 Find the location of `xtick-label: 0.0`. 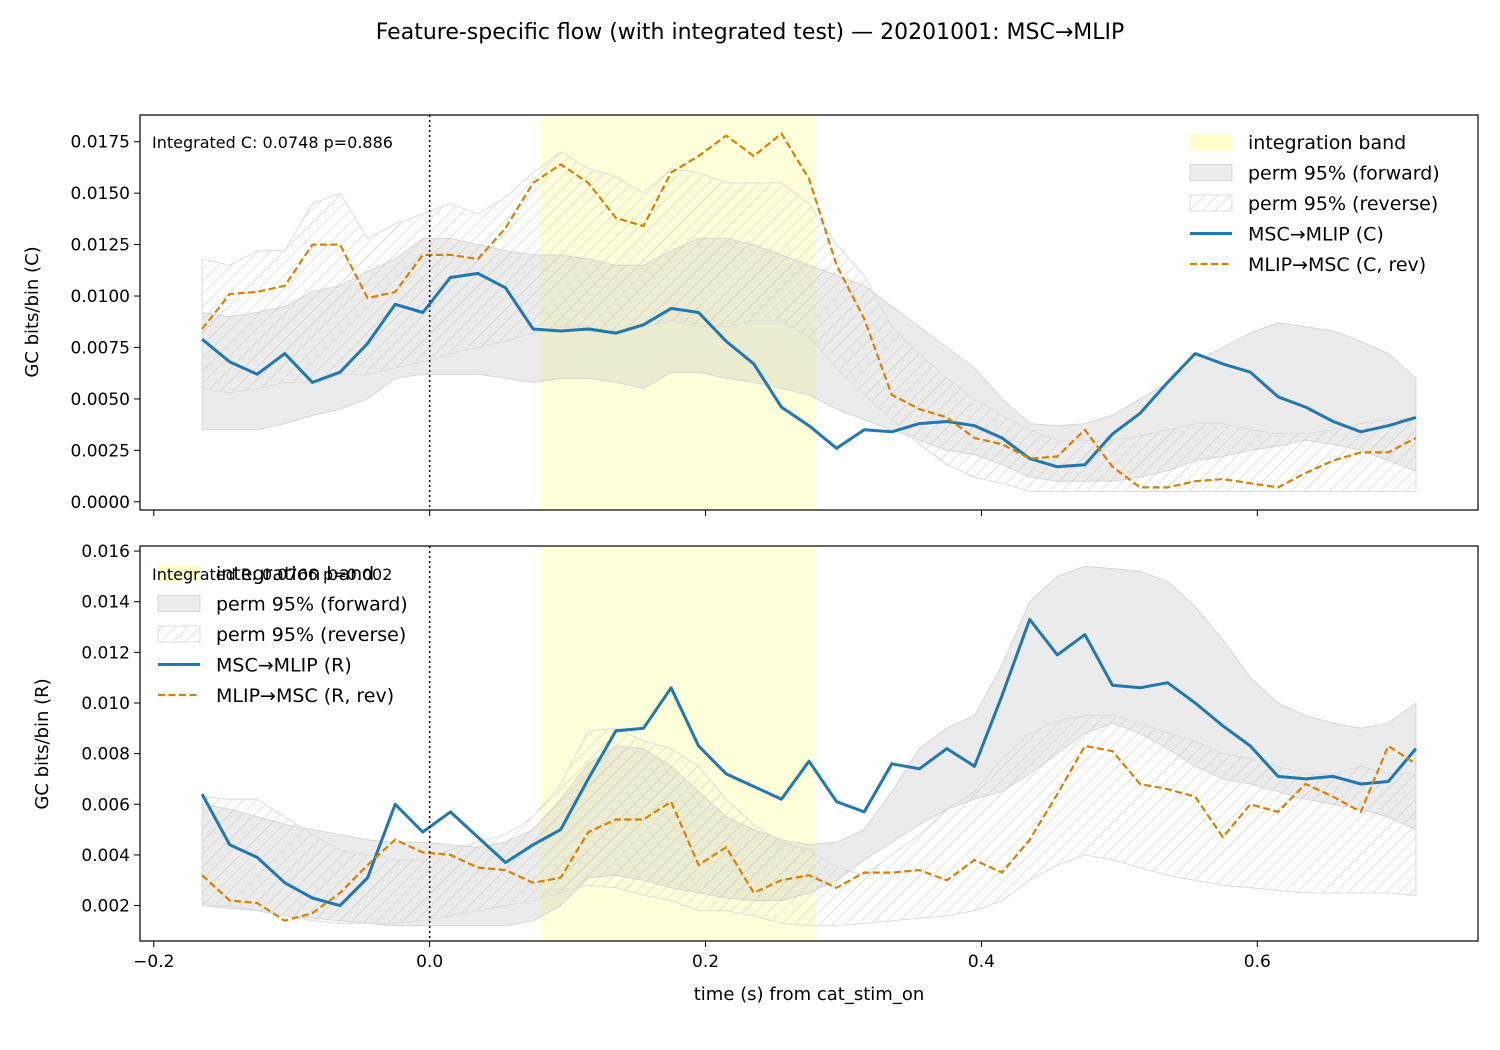

xtick-label: 0.0 is located at coordinates (429, 962).